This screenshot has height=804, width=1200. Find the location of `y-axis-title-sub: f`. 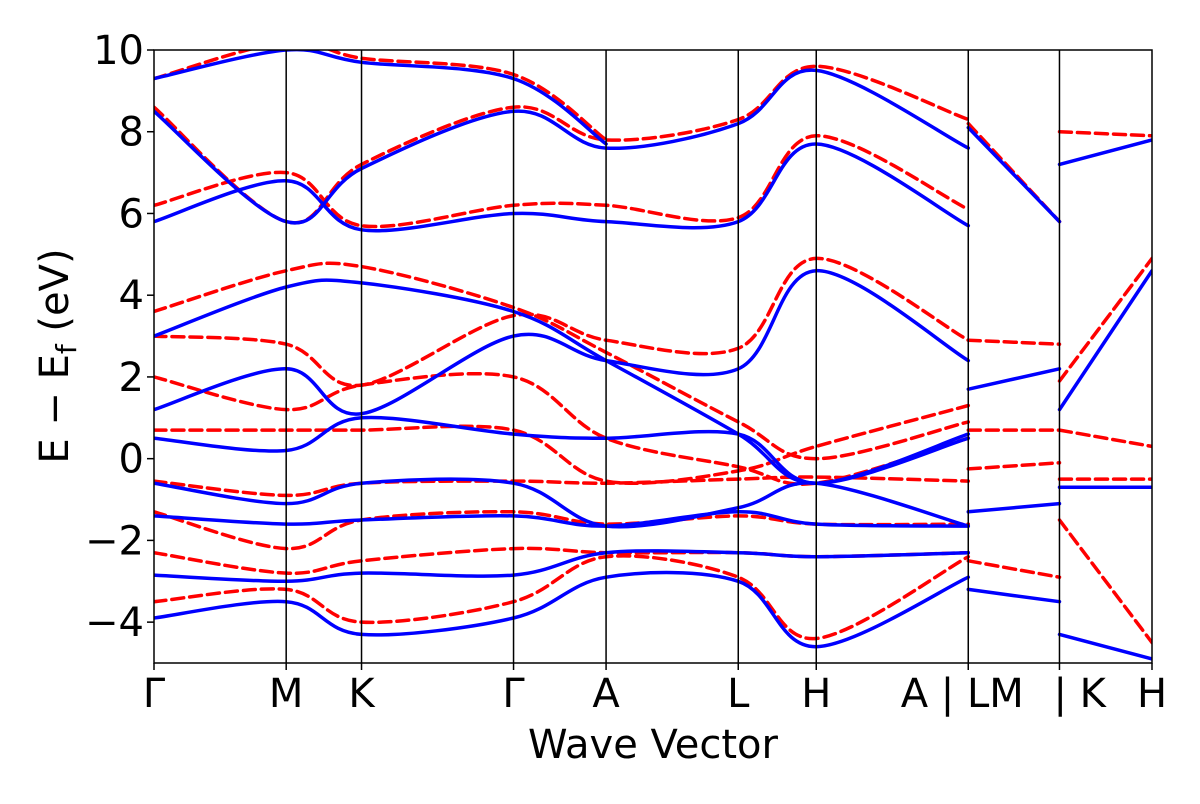

y-axis-title-sub: f is located at coordinates (66, 348).